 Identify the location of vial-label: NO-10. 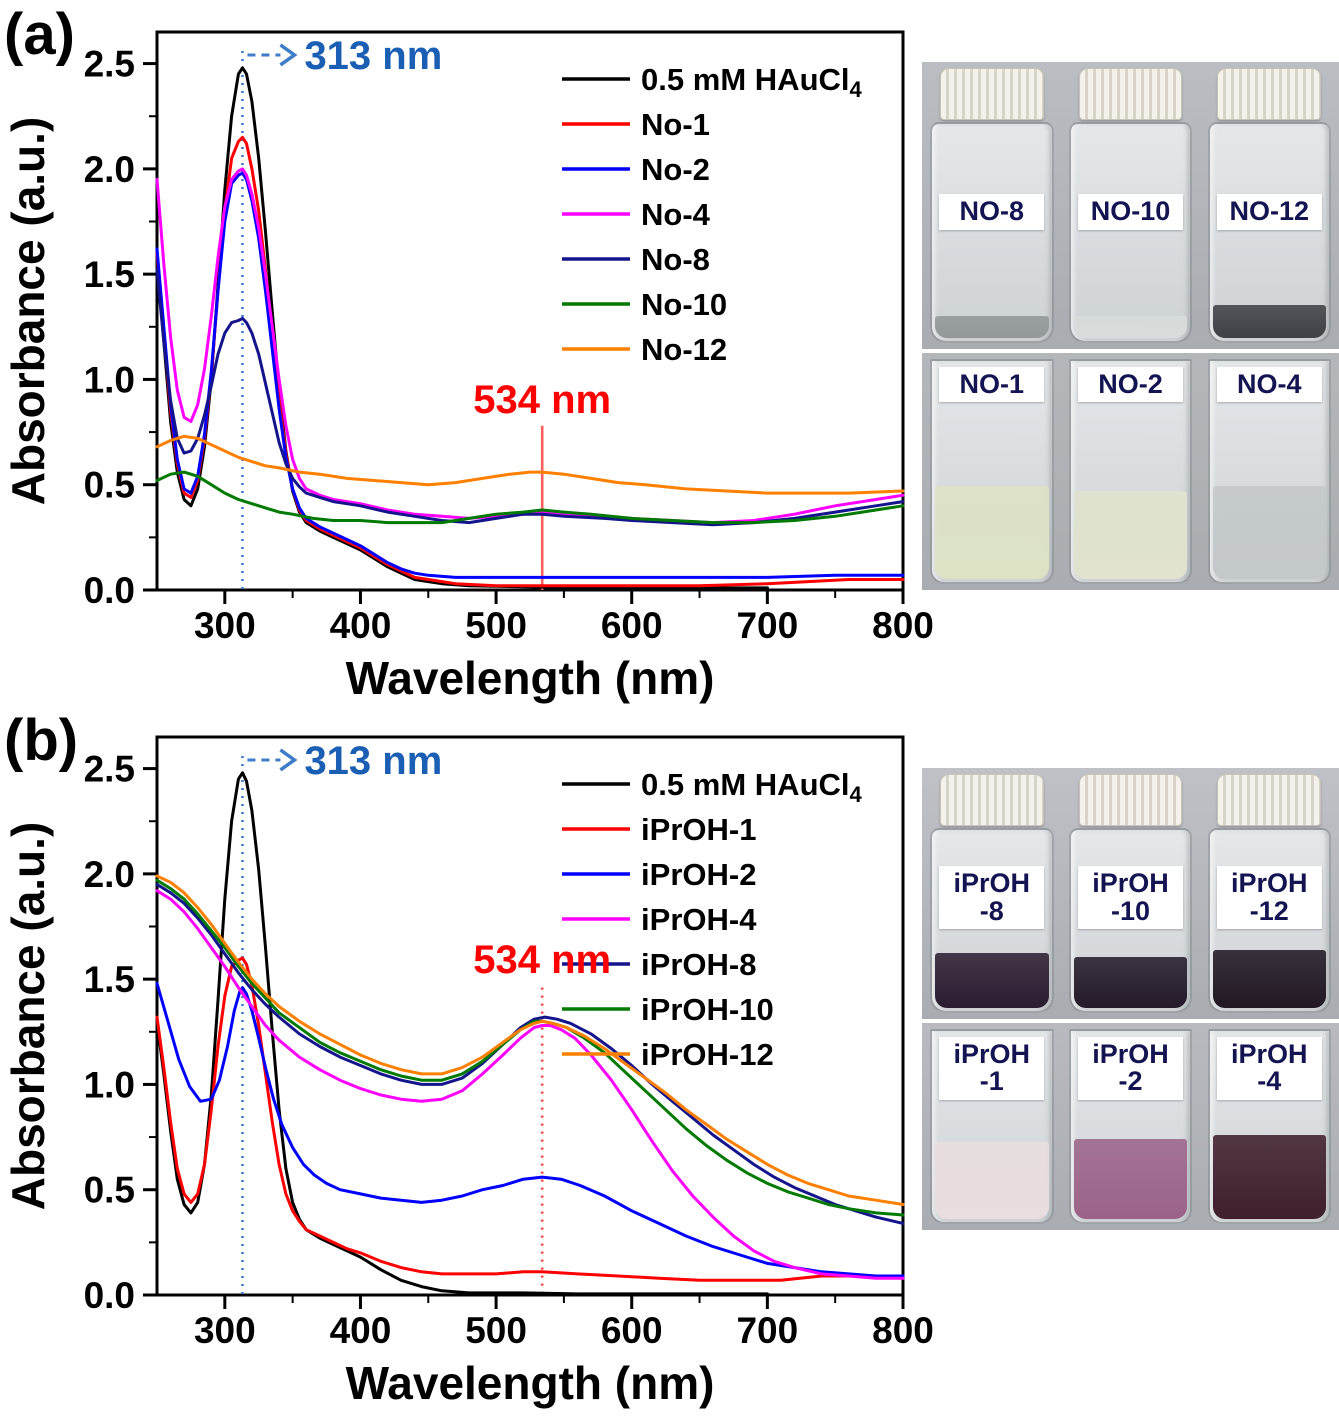
(1130, 212).